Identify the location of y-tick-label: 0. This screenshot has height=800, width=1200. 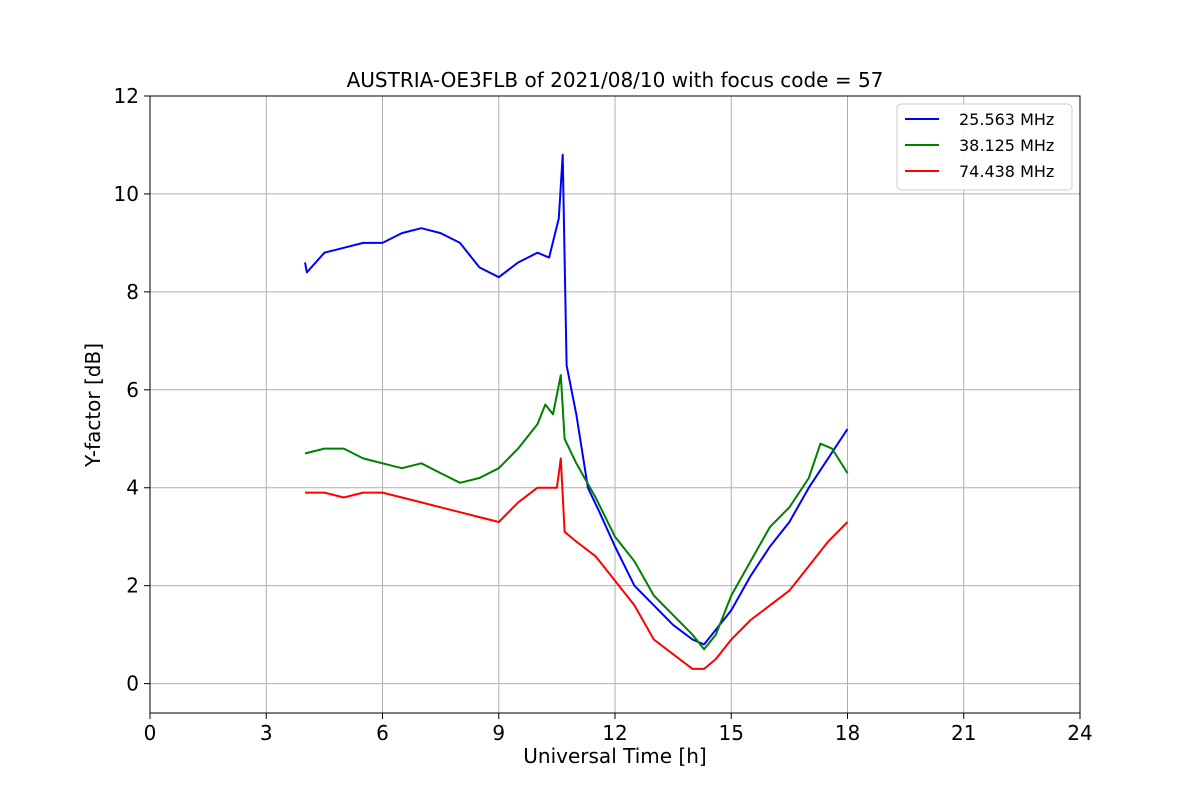
(132, 684).